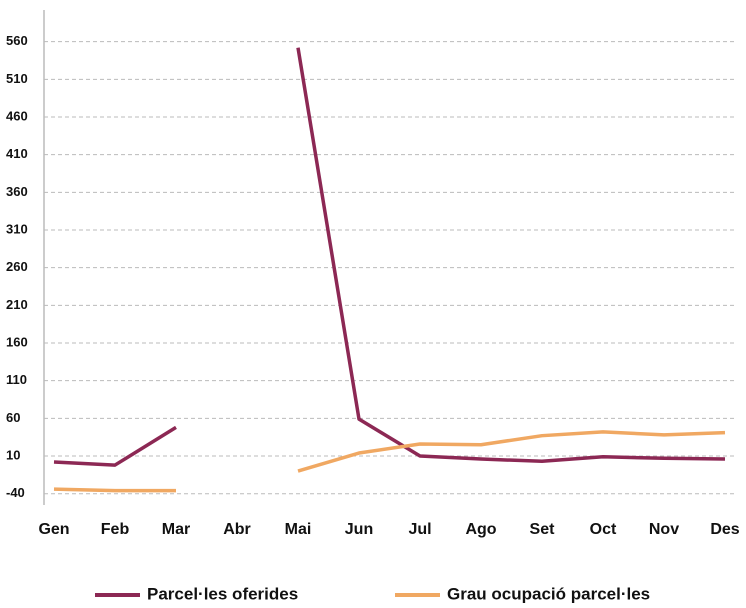 This screenshot has width=746, height=608. Describe the element at coordinates (17, 228) in the screenshot. I see `y-tick-label: 310` at that location.